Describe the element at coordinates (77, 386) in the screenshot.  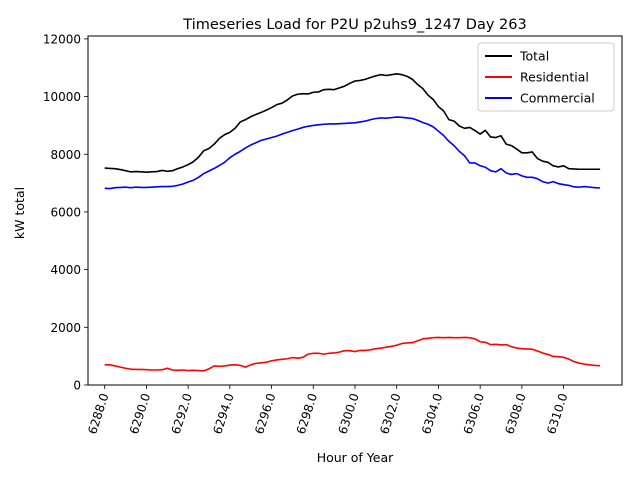
I see `y-tick-label: 0` at that location.